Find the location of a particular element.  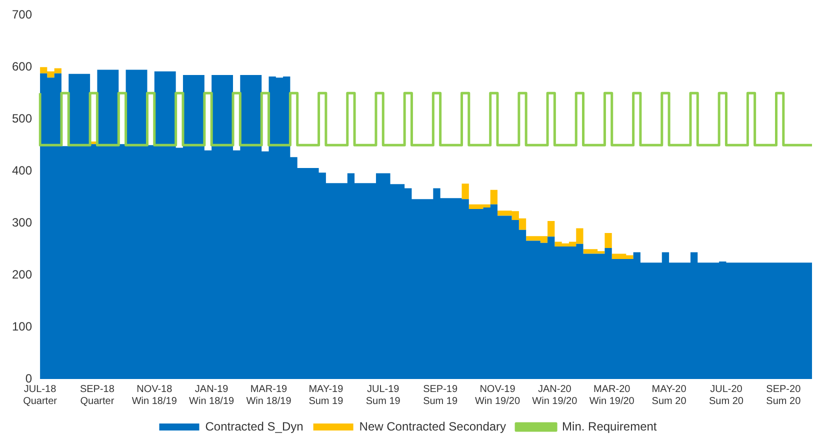

y-tick-label: 700 is located at coordinates (22, 15).